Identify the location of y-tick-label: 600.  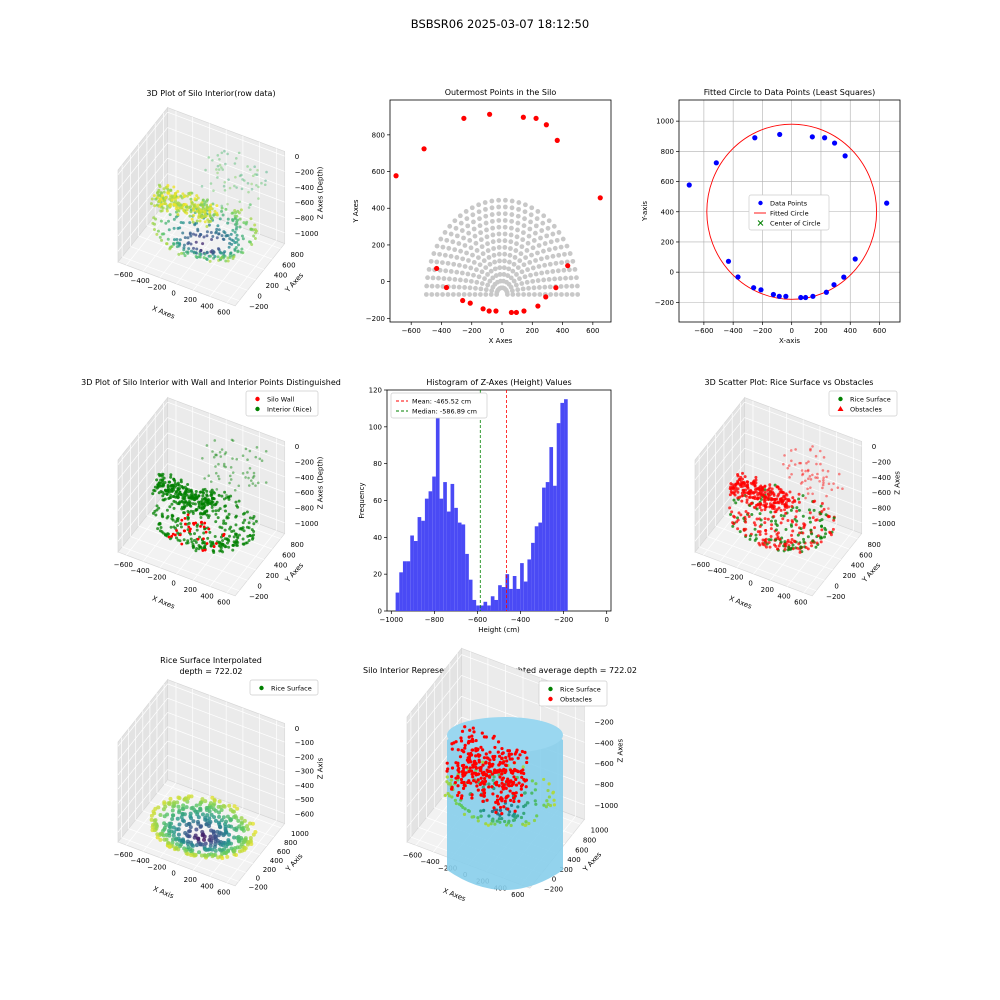
(378, 172).